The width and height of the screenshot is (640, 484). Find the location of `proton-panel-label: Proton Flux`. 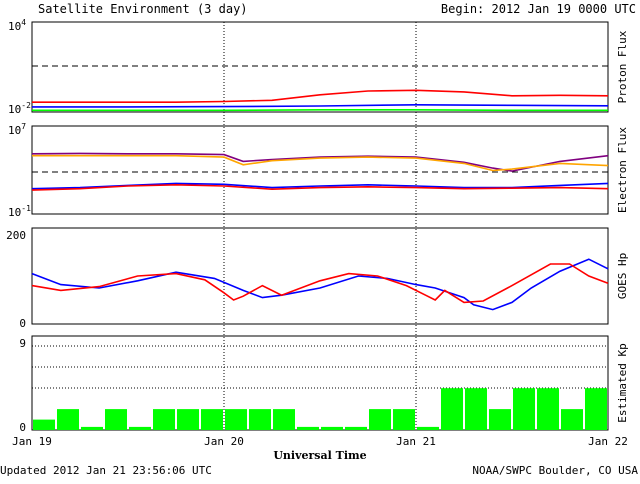

proton-panel-label: Proton Flux is located at coordinates (622, 66).